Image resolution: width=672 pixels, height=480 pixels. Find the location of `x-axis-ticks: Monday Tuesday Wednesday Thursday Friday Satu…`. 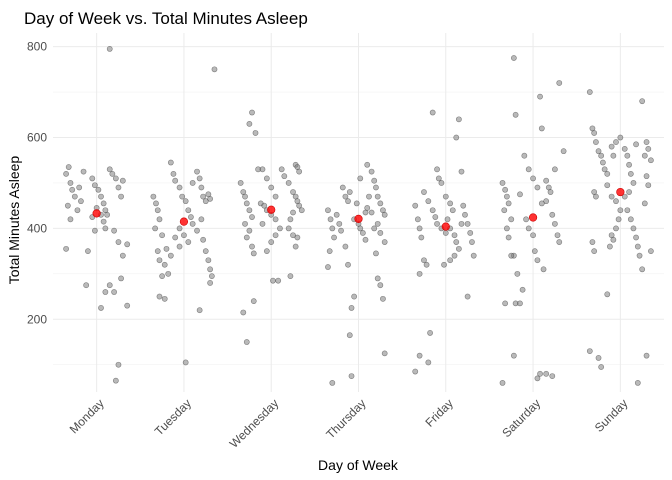

x-axis-ticks: Monday Tuesday Wednesday Thursday Friday Satu… is located at coordinates (349, 423).